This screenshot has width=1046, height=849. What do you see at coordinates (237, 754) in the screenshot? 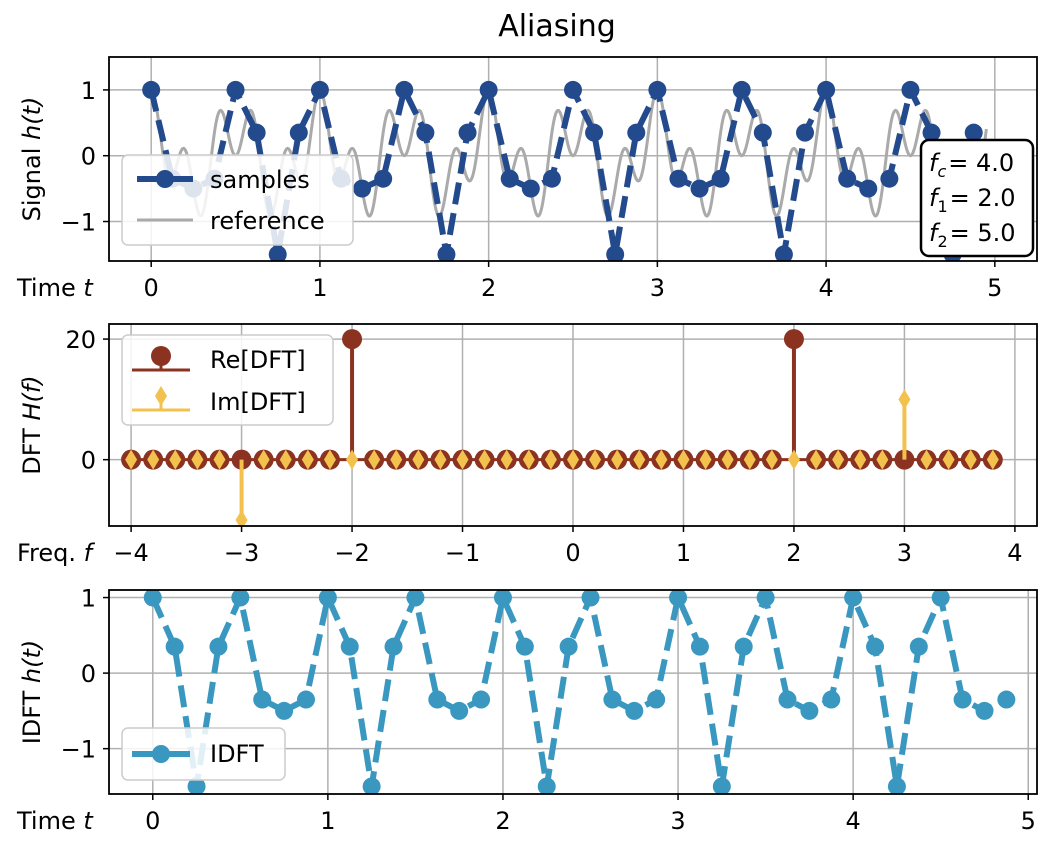
I see `legend-idft-label: IDFT` at bounding box center [237, 754].